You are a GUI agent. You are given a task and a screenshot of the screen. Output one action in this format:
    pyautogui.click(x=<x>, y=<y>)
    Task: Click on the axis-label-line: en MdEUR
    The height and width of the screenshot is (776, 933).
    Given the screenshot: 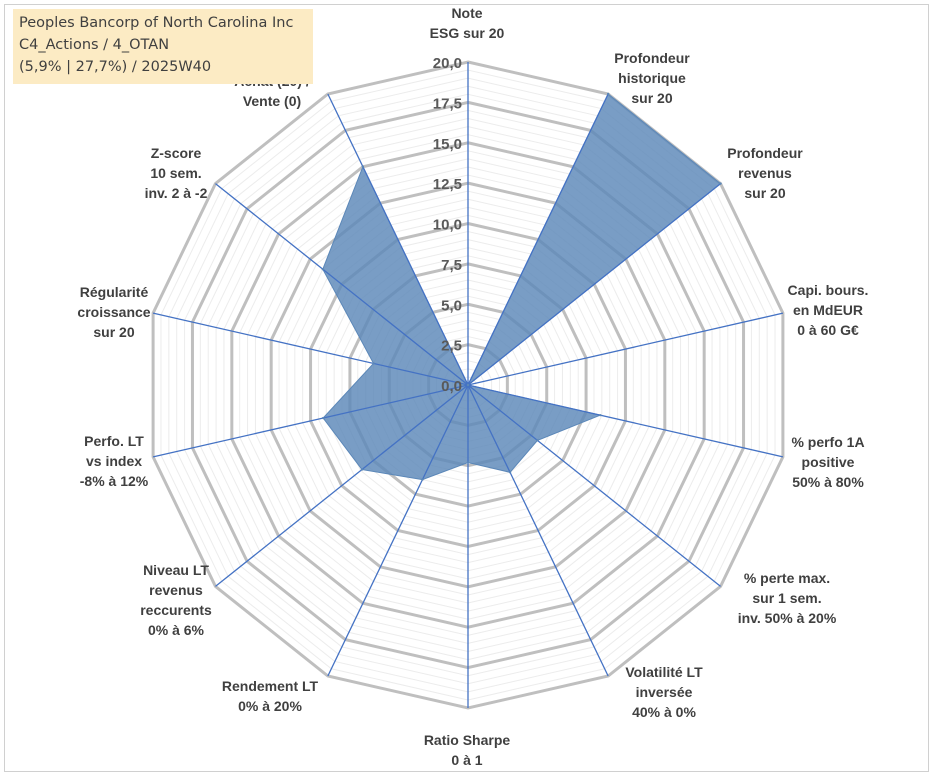 What is the action you would take?
    pyautogui.click(x=828, y=310)
    